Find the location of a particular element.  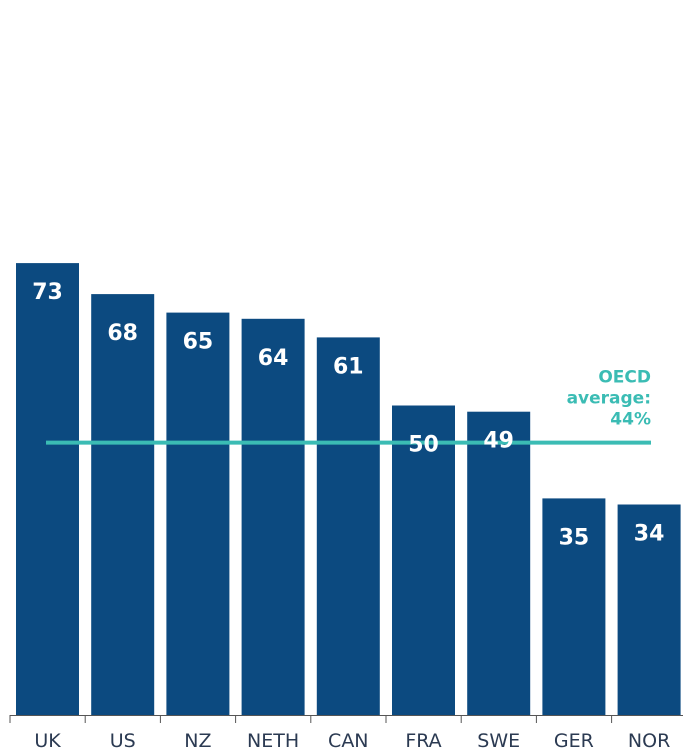

reference-line-label-text: 44% is located at coordinates (630, 420).